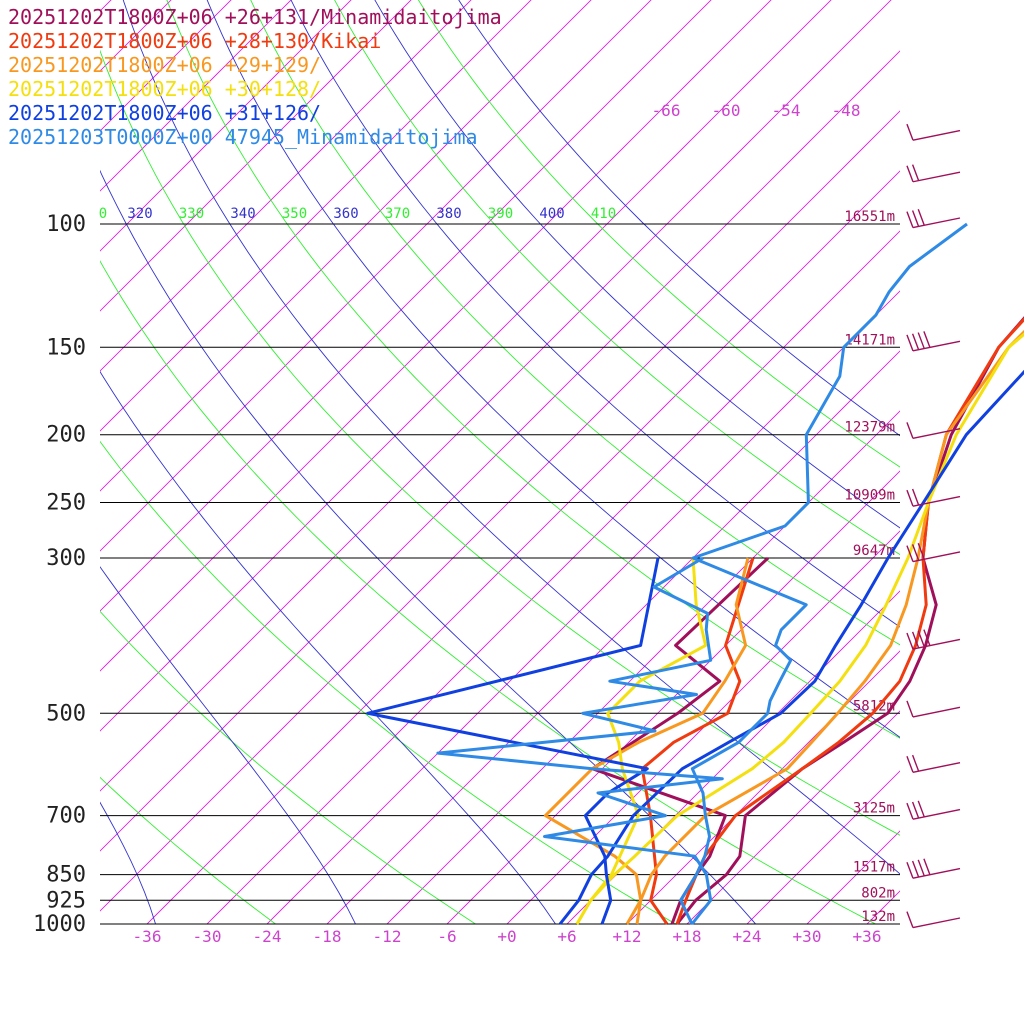 The image size is (1024, 1024). What do you see at coordinates (747, 936) in the screenshot?
I see `x-tick-label-+24: +24` at bounding box center [747, 936].